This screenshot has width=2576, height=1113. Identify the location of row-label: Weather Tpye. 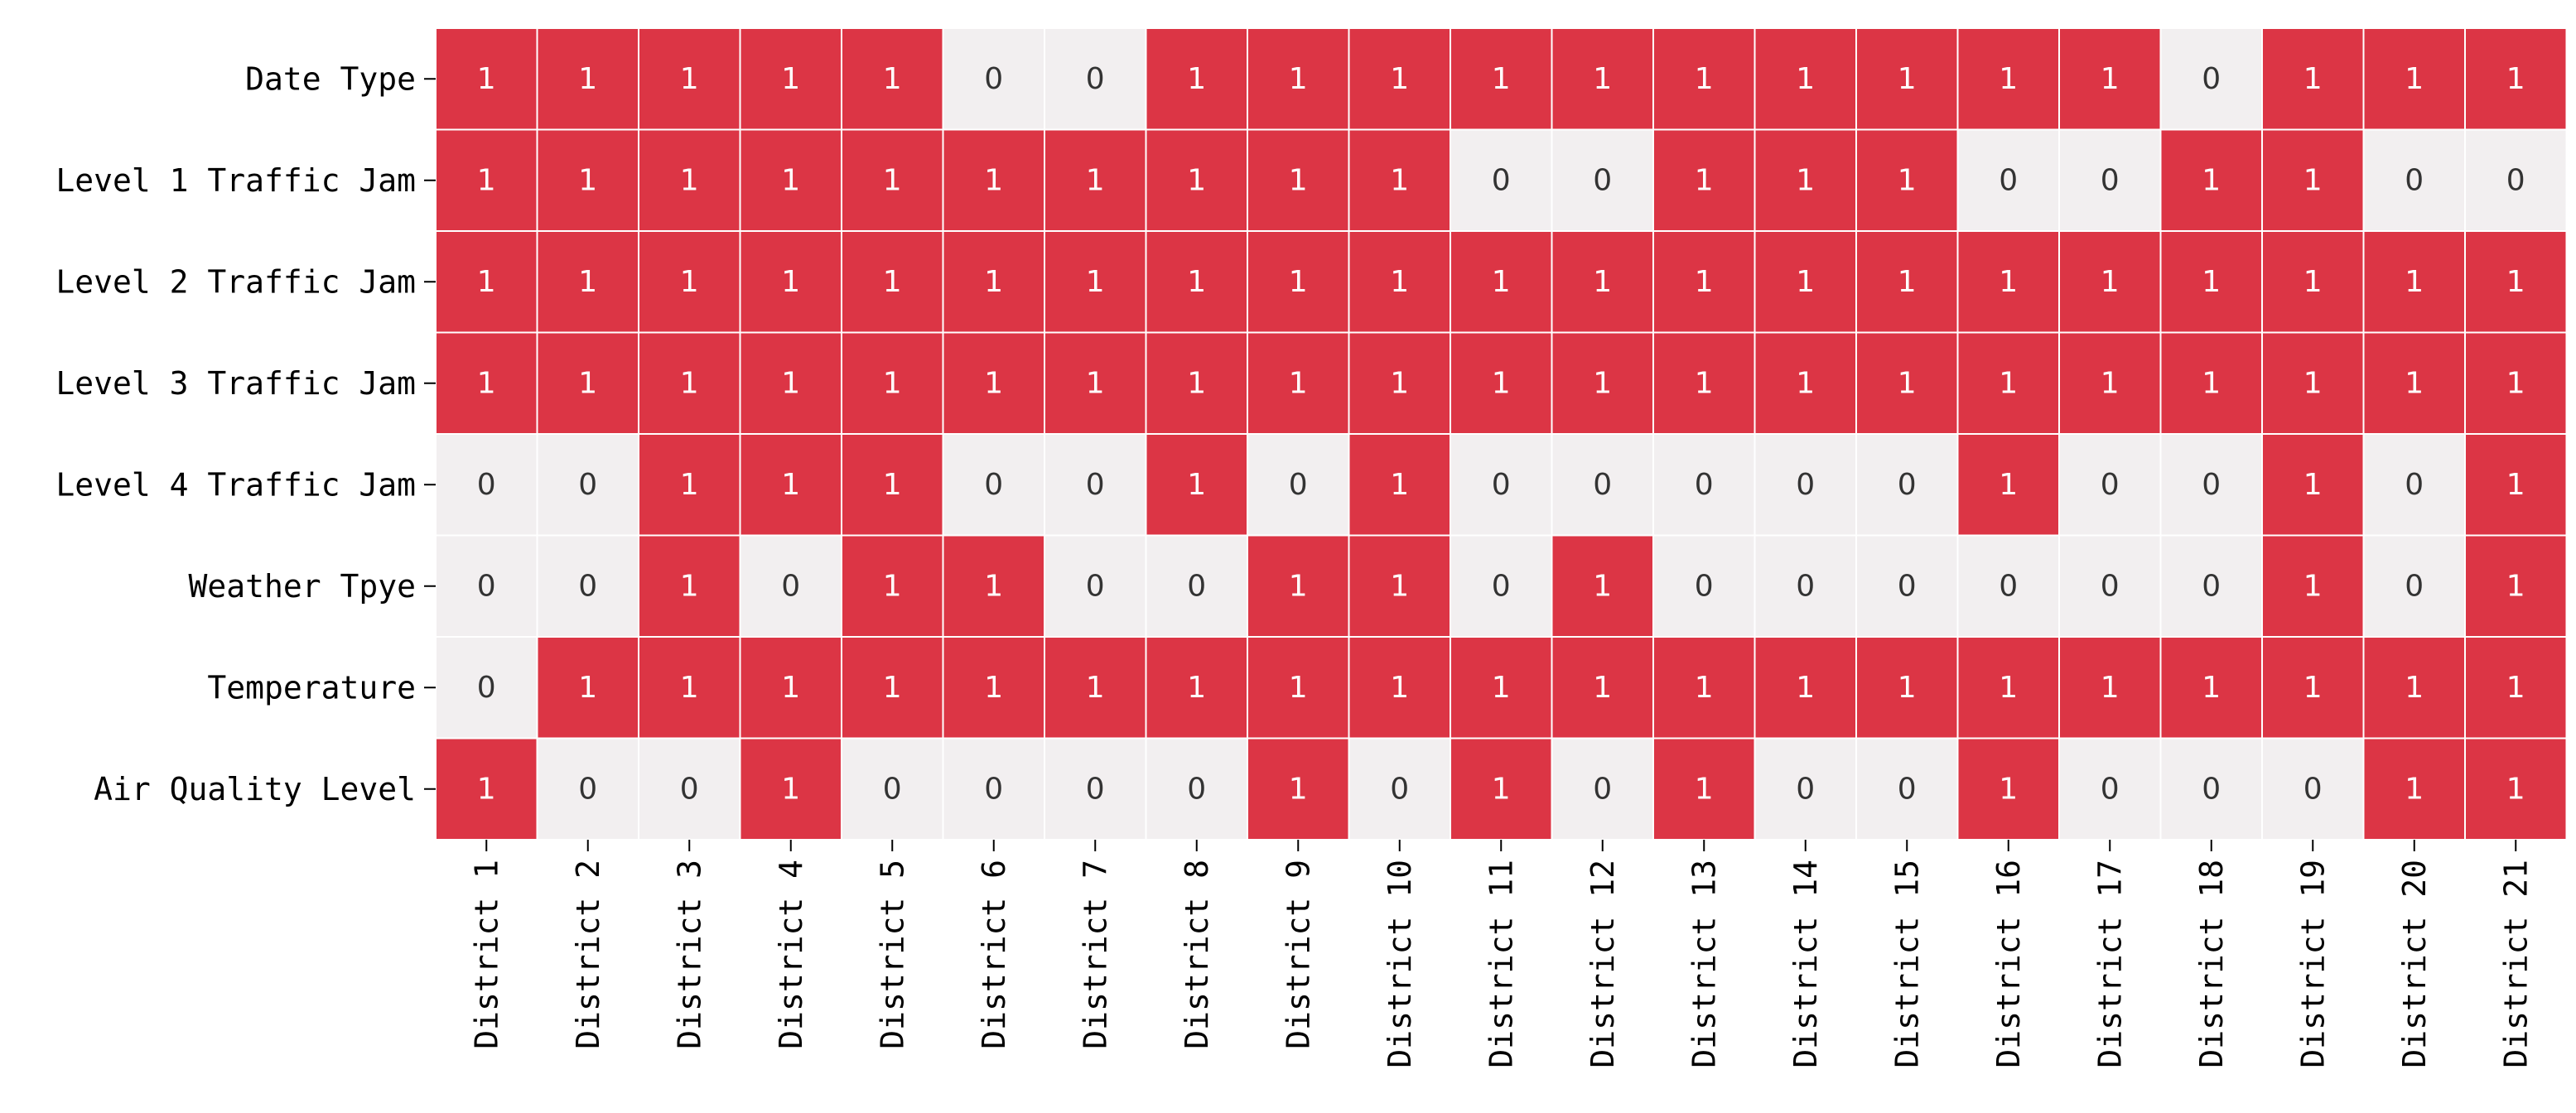
(302, 586).